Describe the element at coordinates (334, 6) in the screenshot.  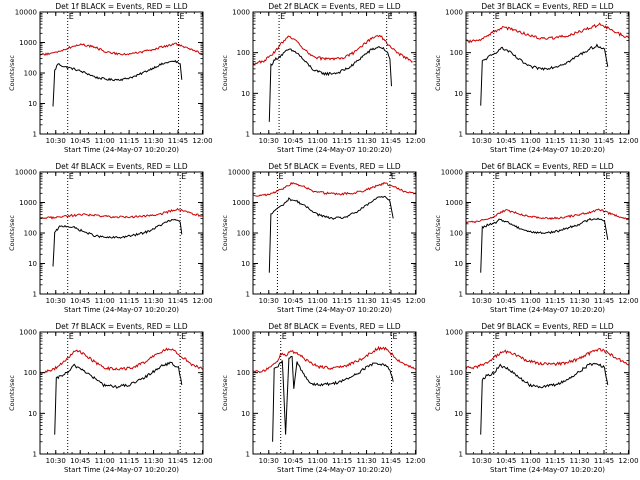
I see `chart-title: Det 2f BLACK = Events, RED = LLD` at that location.